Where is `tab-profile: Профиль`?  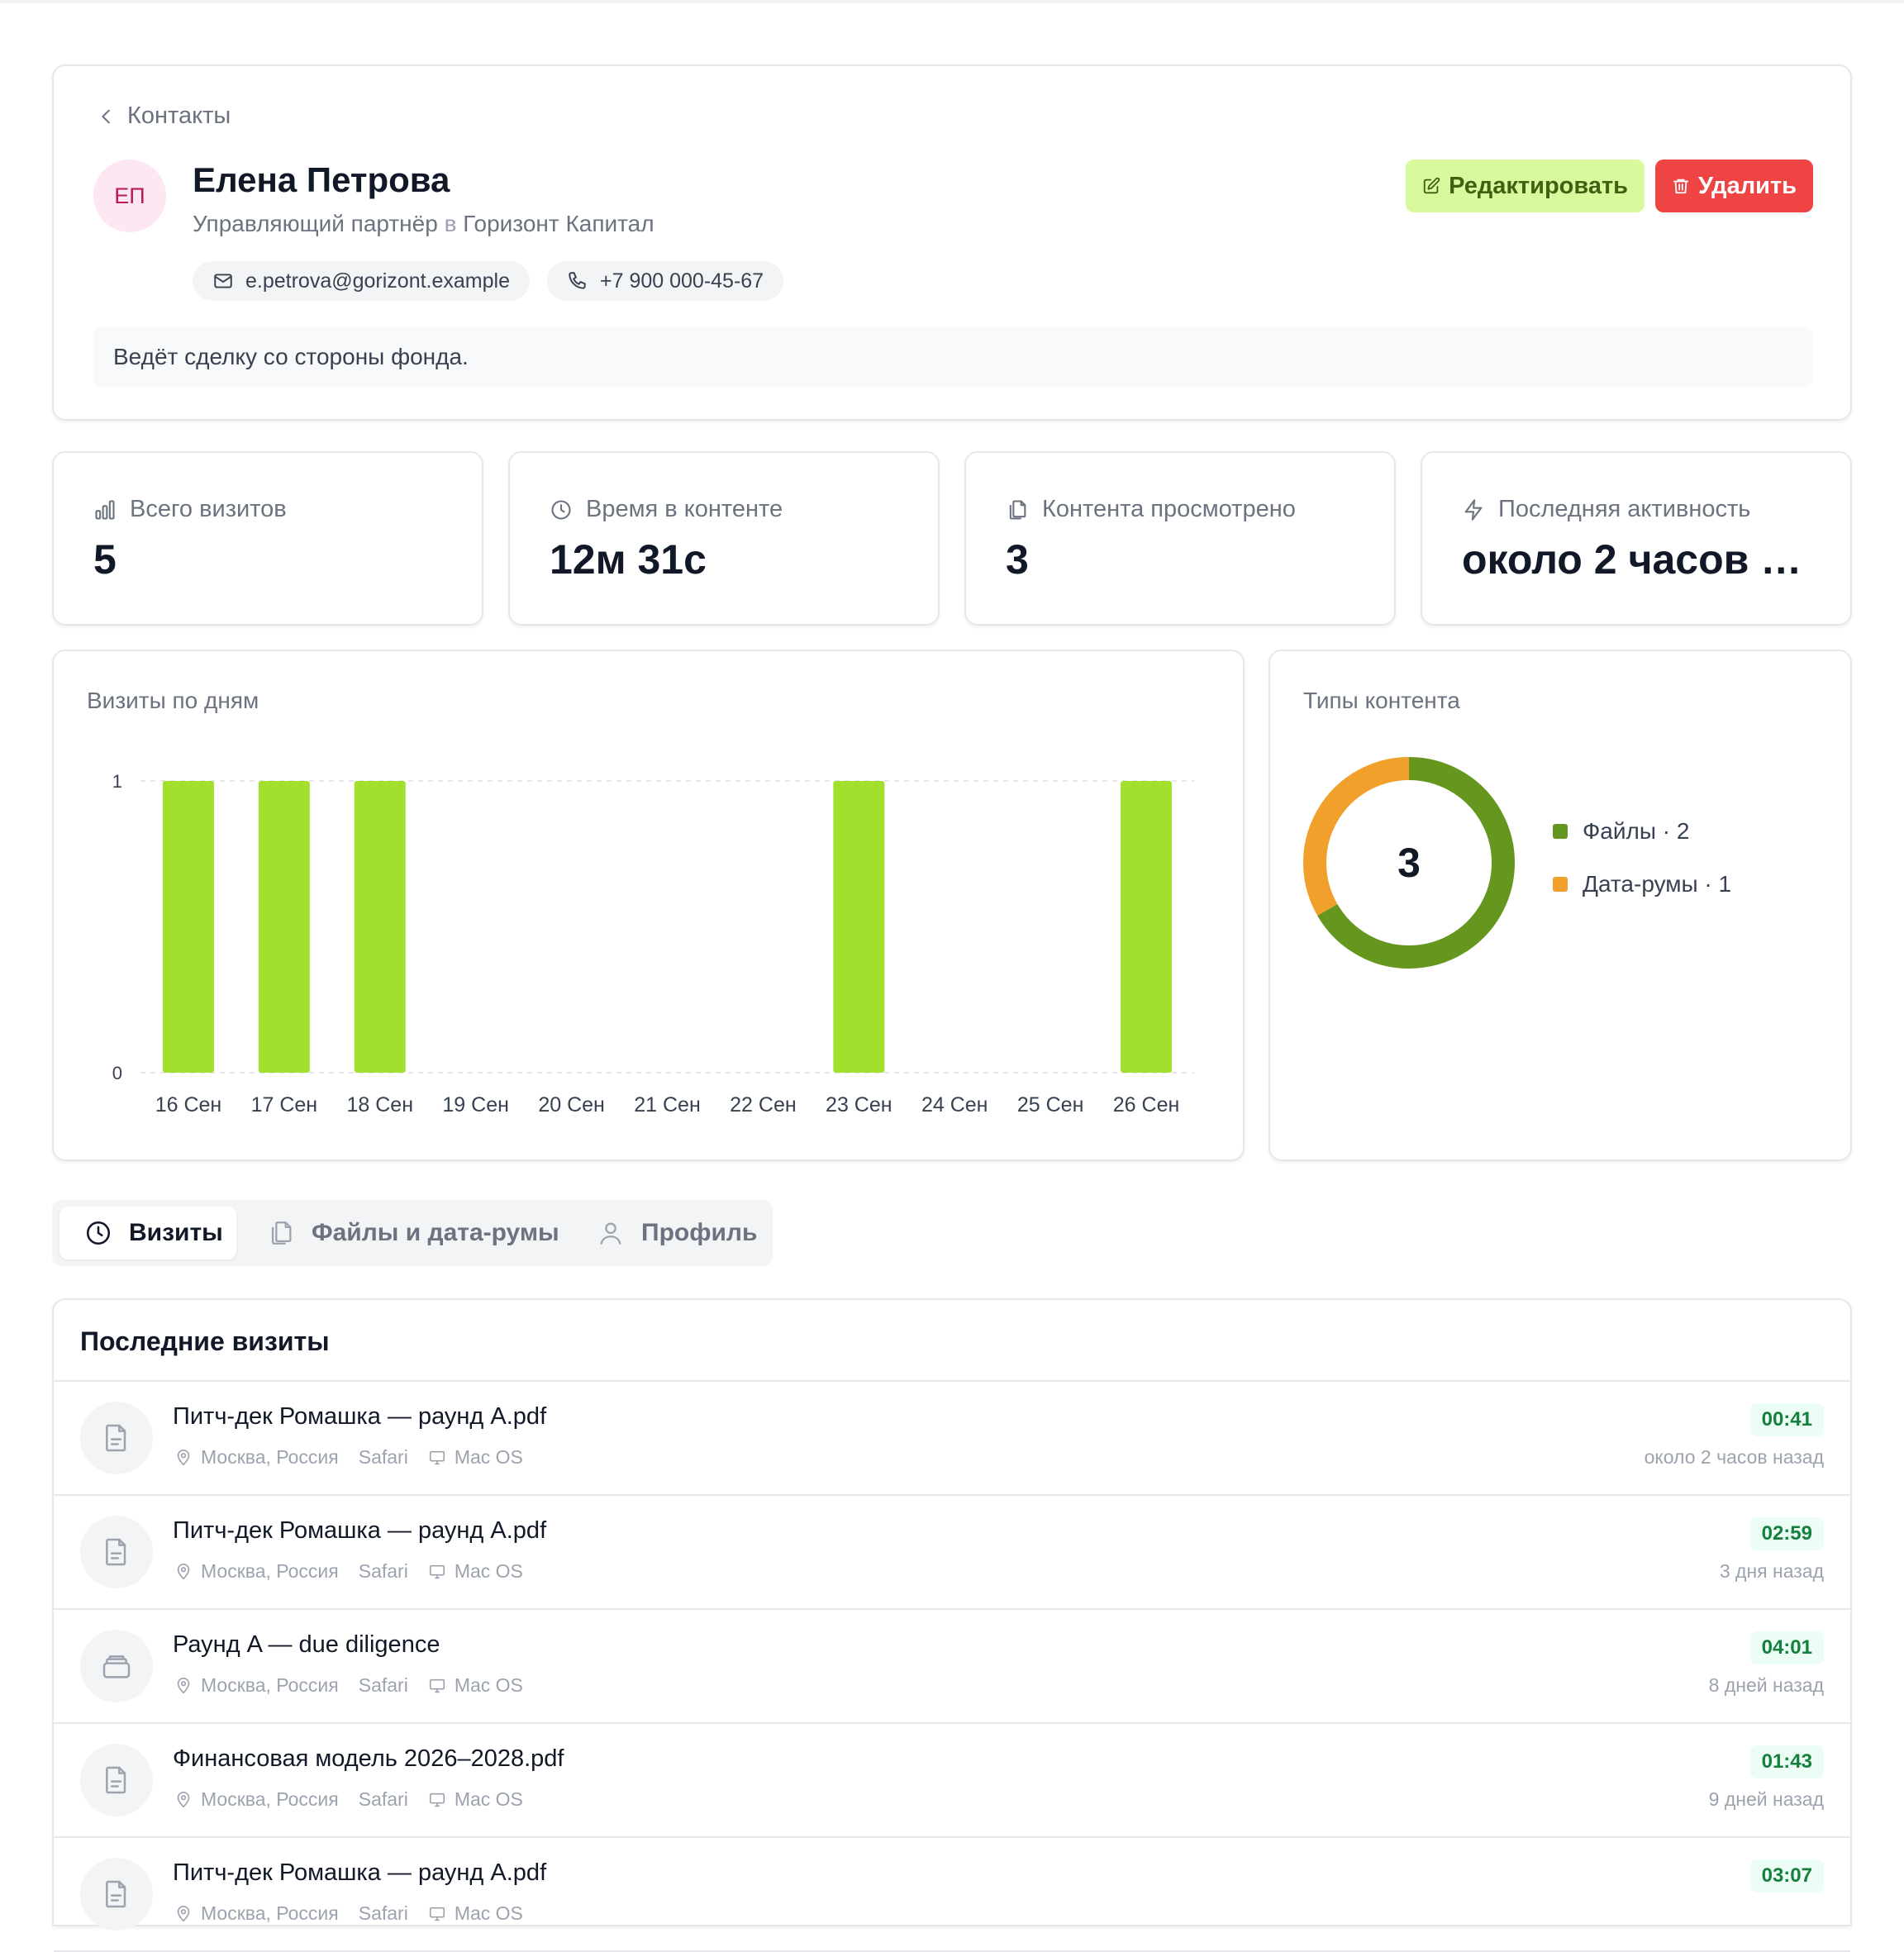 tab-profile: Профиль is located at coordinates (677, 1233).